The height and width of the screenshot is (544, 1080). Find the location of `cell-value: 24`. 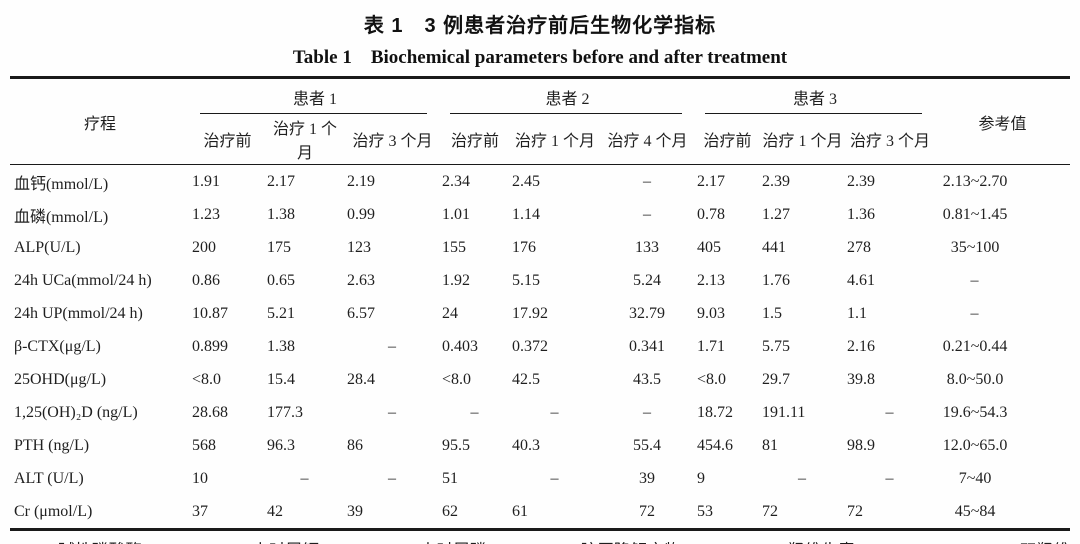

cell-value: 24 is located at coordinates (449, 313).